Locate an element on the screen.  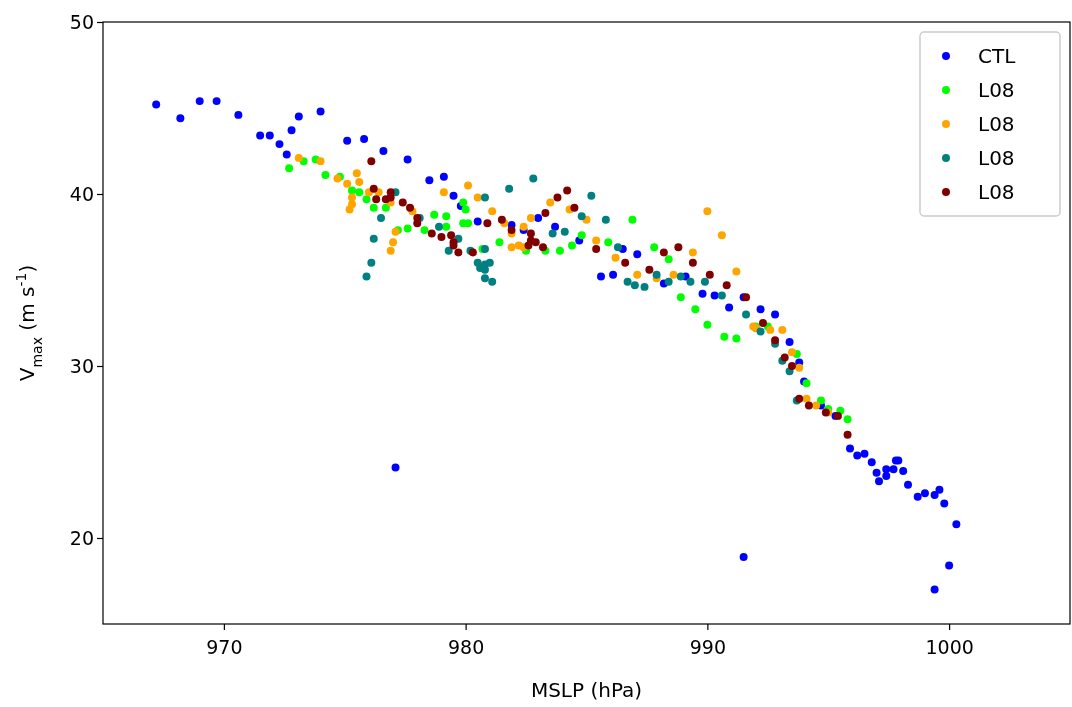
legend-label: CTL is located at coordinates (997, 56).